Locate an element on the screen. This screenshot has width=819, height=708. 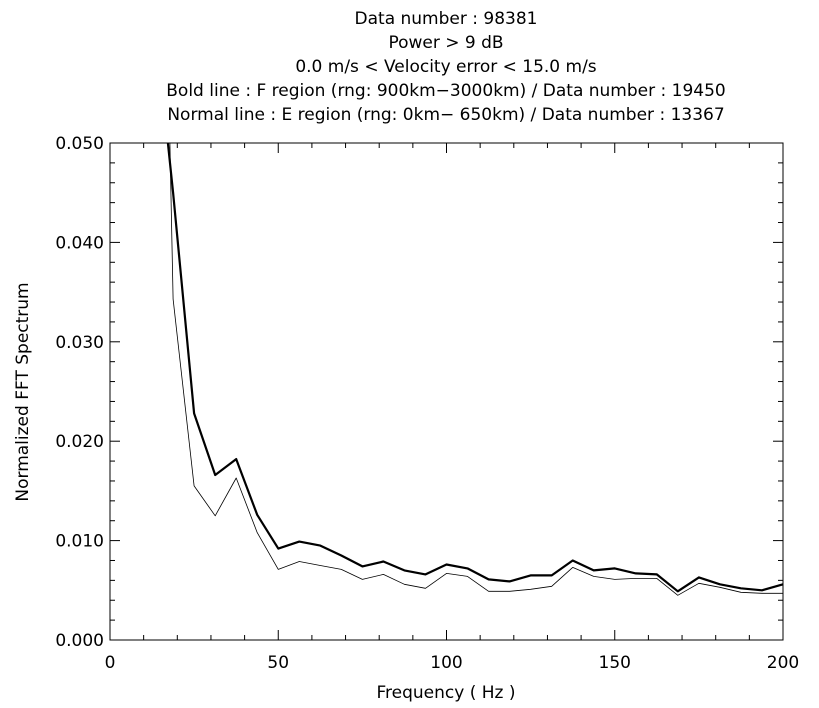
y-axis-label: Normalized FFT Spectrum is located at coordinates (23, 391).